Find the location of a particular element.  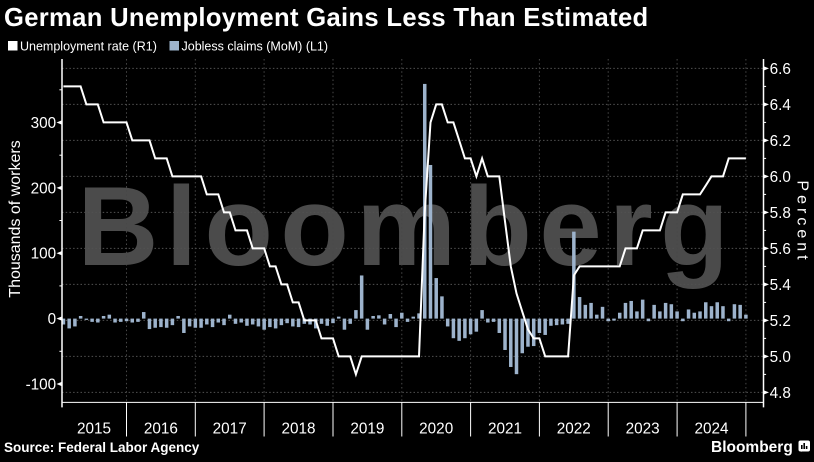

svg-text: 200 is located at coordinates (44, 188).